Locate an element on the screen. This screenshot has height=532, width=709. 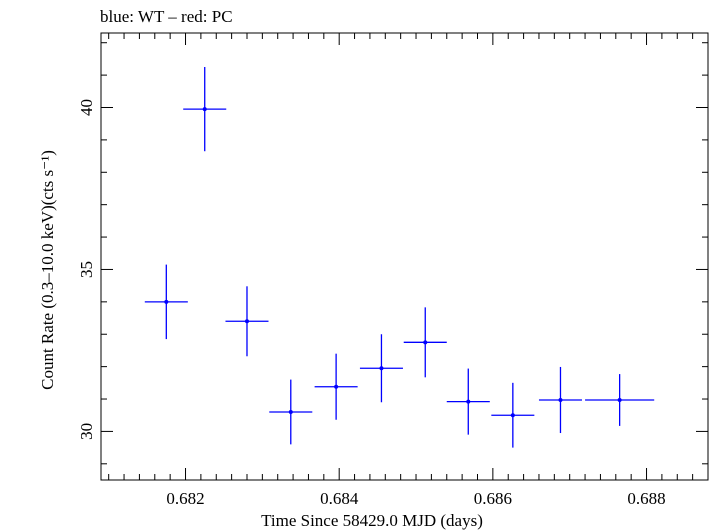
x-tick-label: 0.684 is located at coordinates (339, 498).